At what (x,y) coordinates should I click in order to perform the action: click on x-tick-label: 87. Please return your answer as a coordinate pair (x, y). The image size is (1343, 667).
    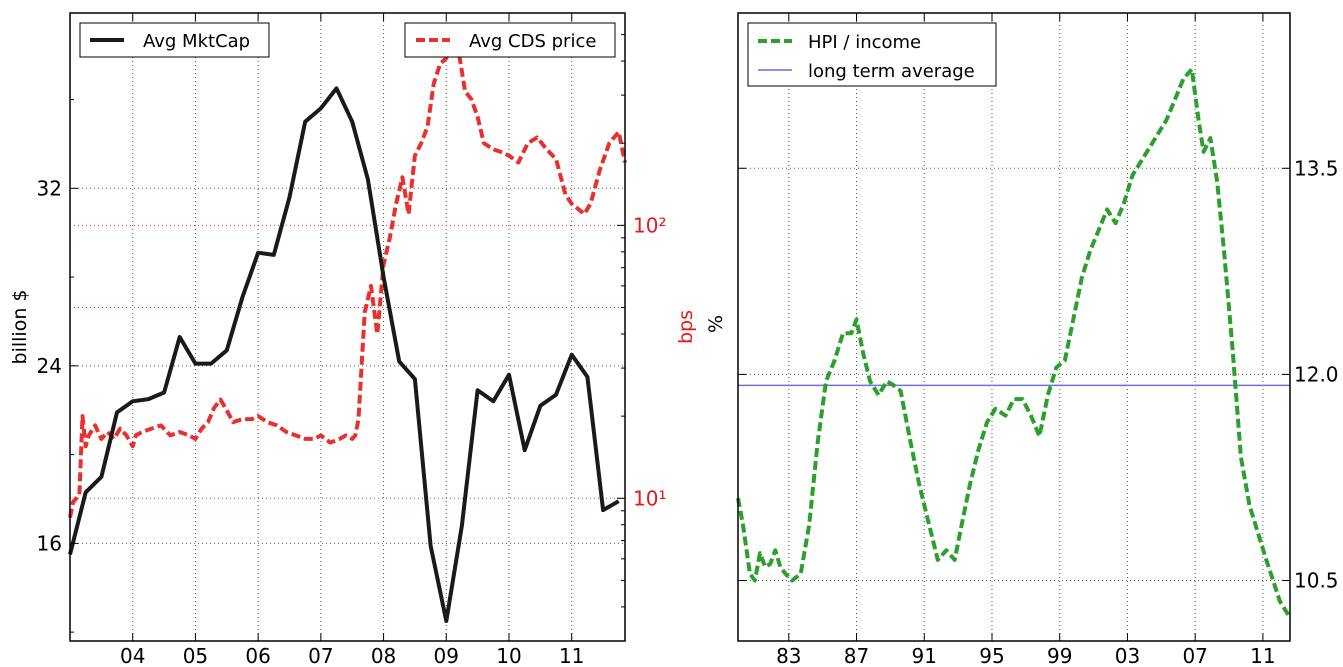
    Looking at the image, I should click on (856, 655).